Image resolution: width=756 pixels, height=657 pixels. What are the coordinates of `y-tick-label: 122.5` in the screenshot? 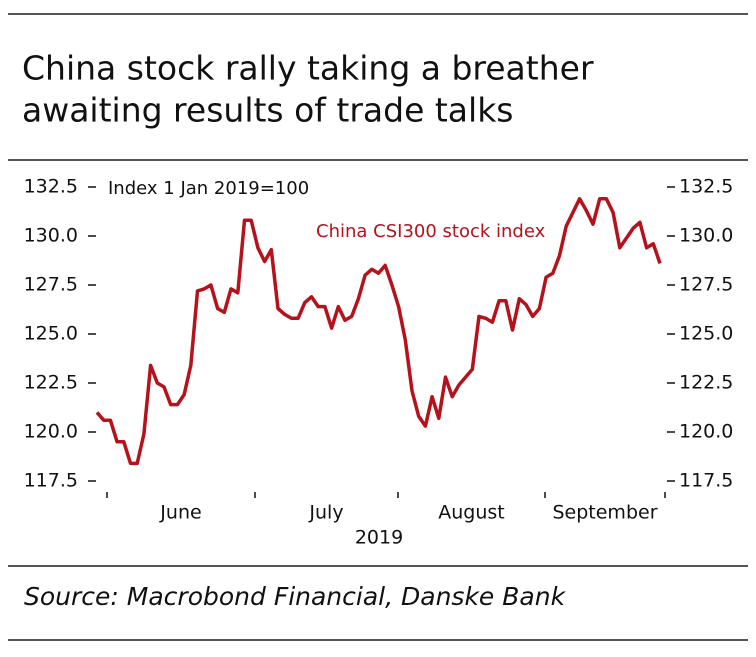 It's located at (51, 383).